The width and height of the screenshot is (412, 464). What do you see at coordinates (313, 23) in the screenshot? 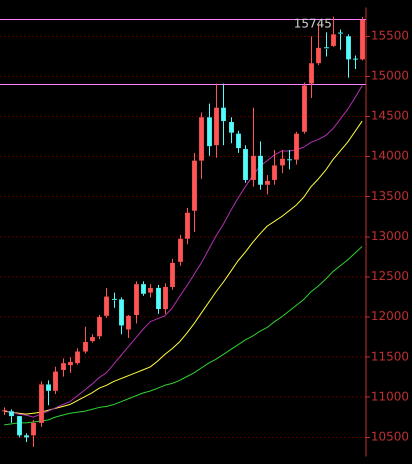
I see `annotation: 15745` at bounding box center [313, 23].